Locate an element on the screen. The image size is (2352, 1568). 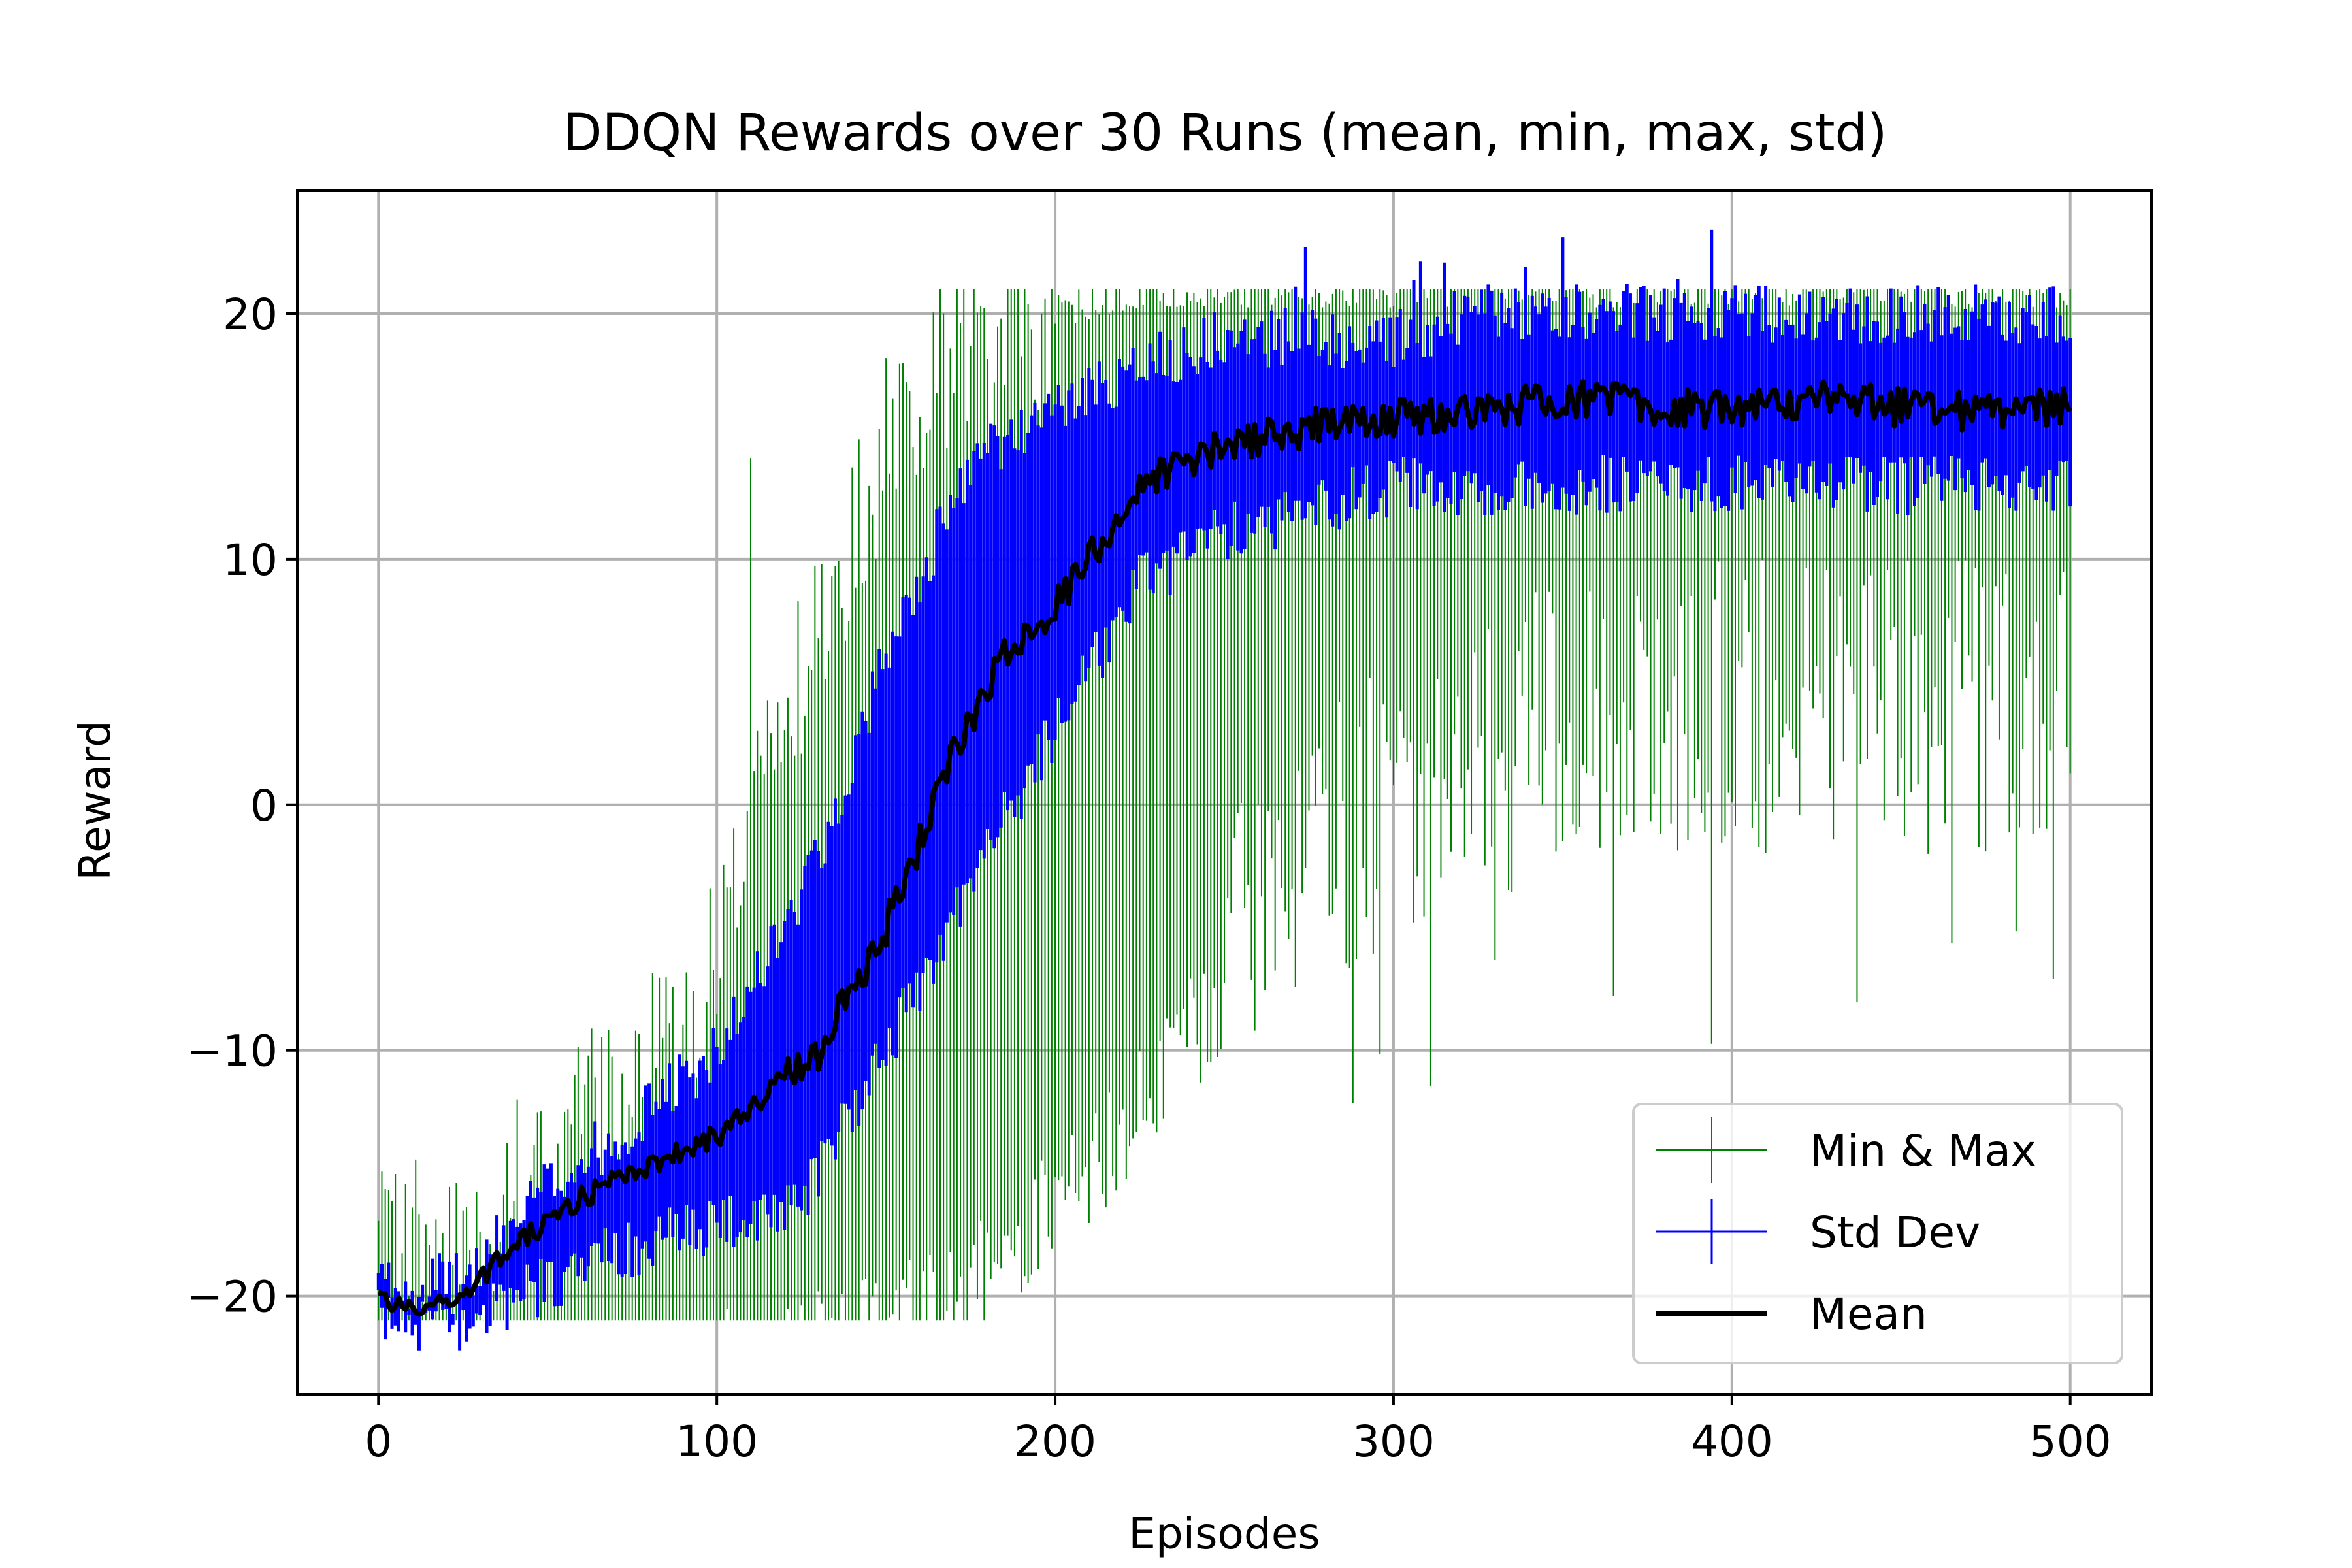
x-axis-ticks: 0 100 200 300 400 500 is located at coordinates (1238, 1430).